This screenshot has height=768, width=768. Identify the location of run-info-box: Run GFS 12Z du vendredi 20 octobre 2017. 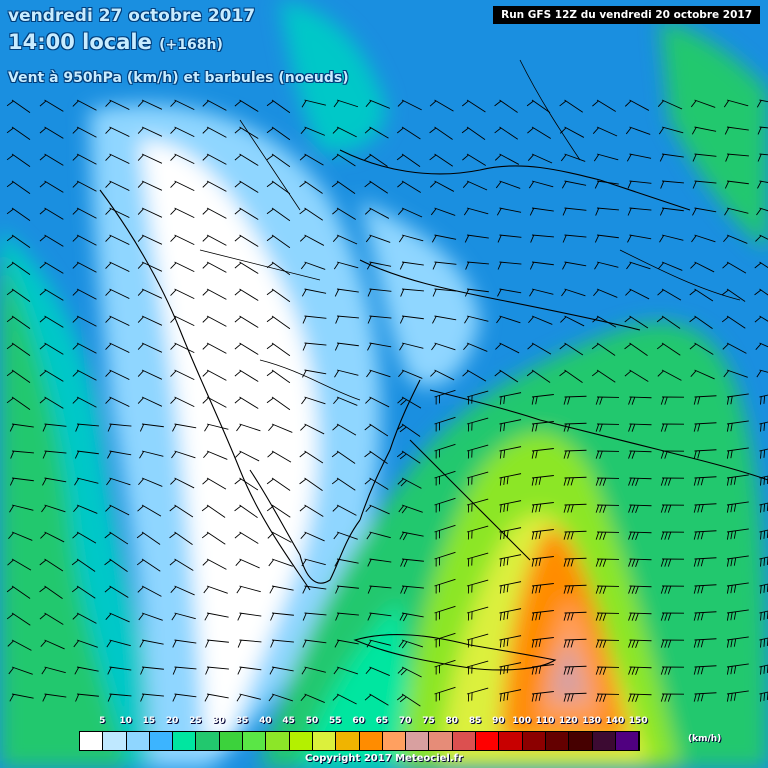
(626, 15).